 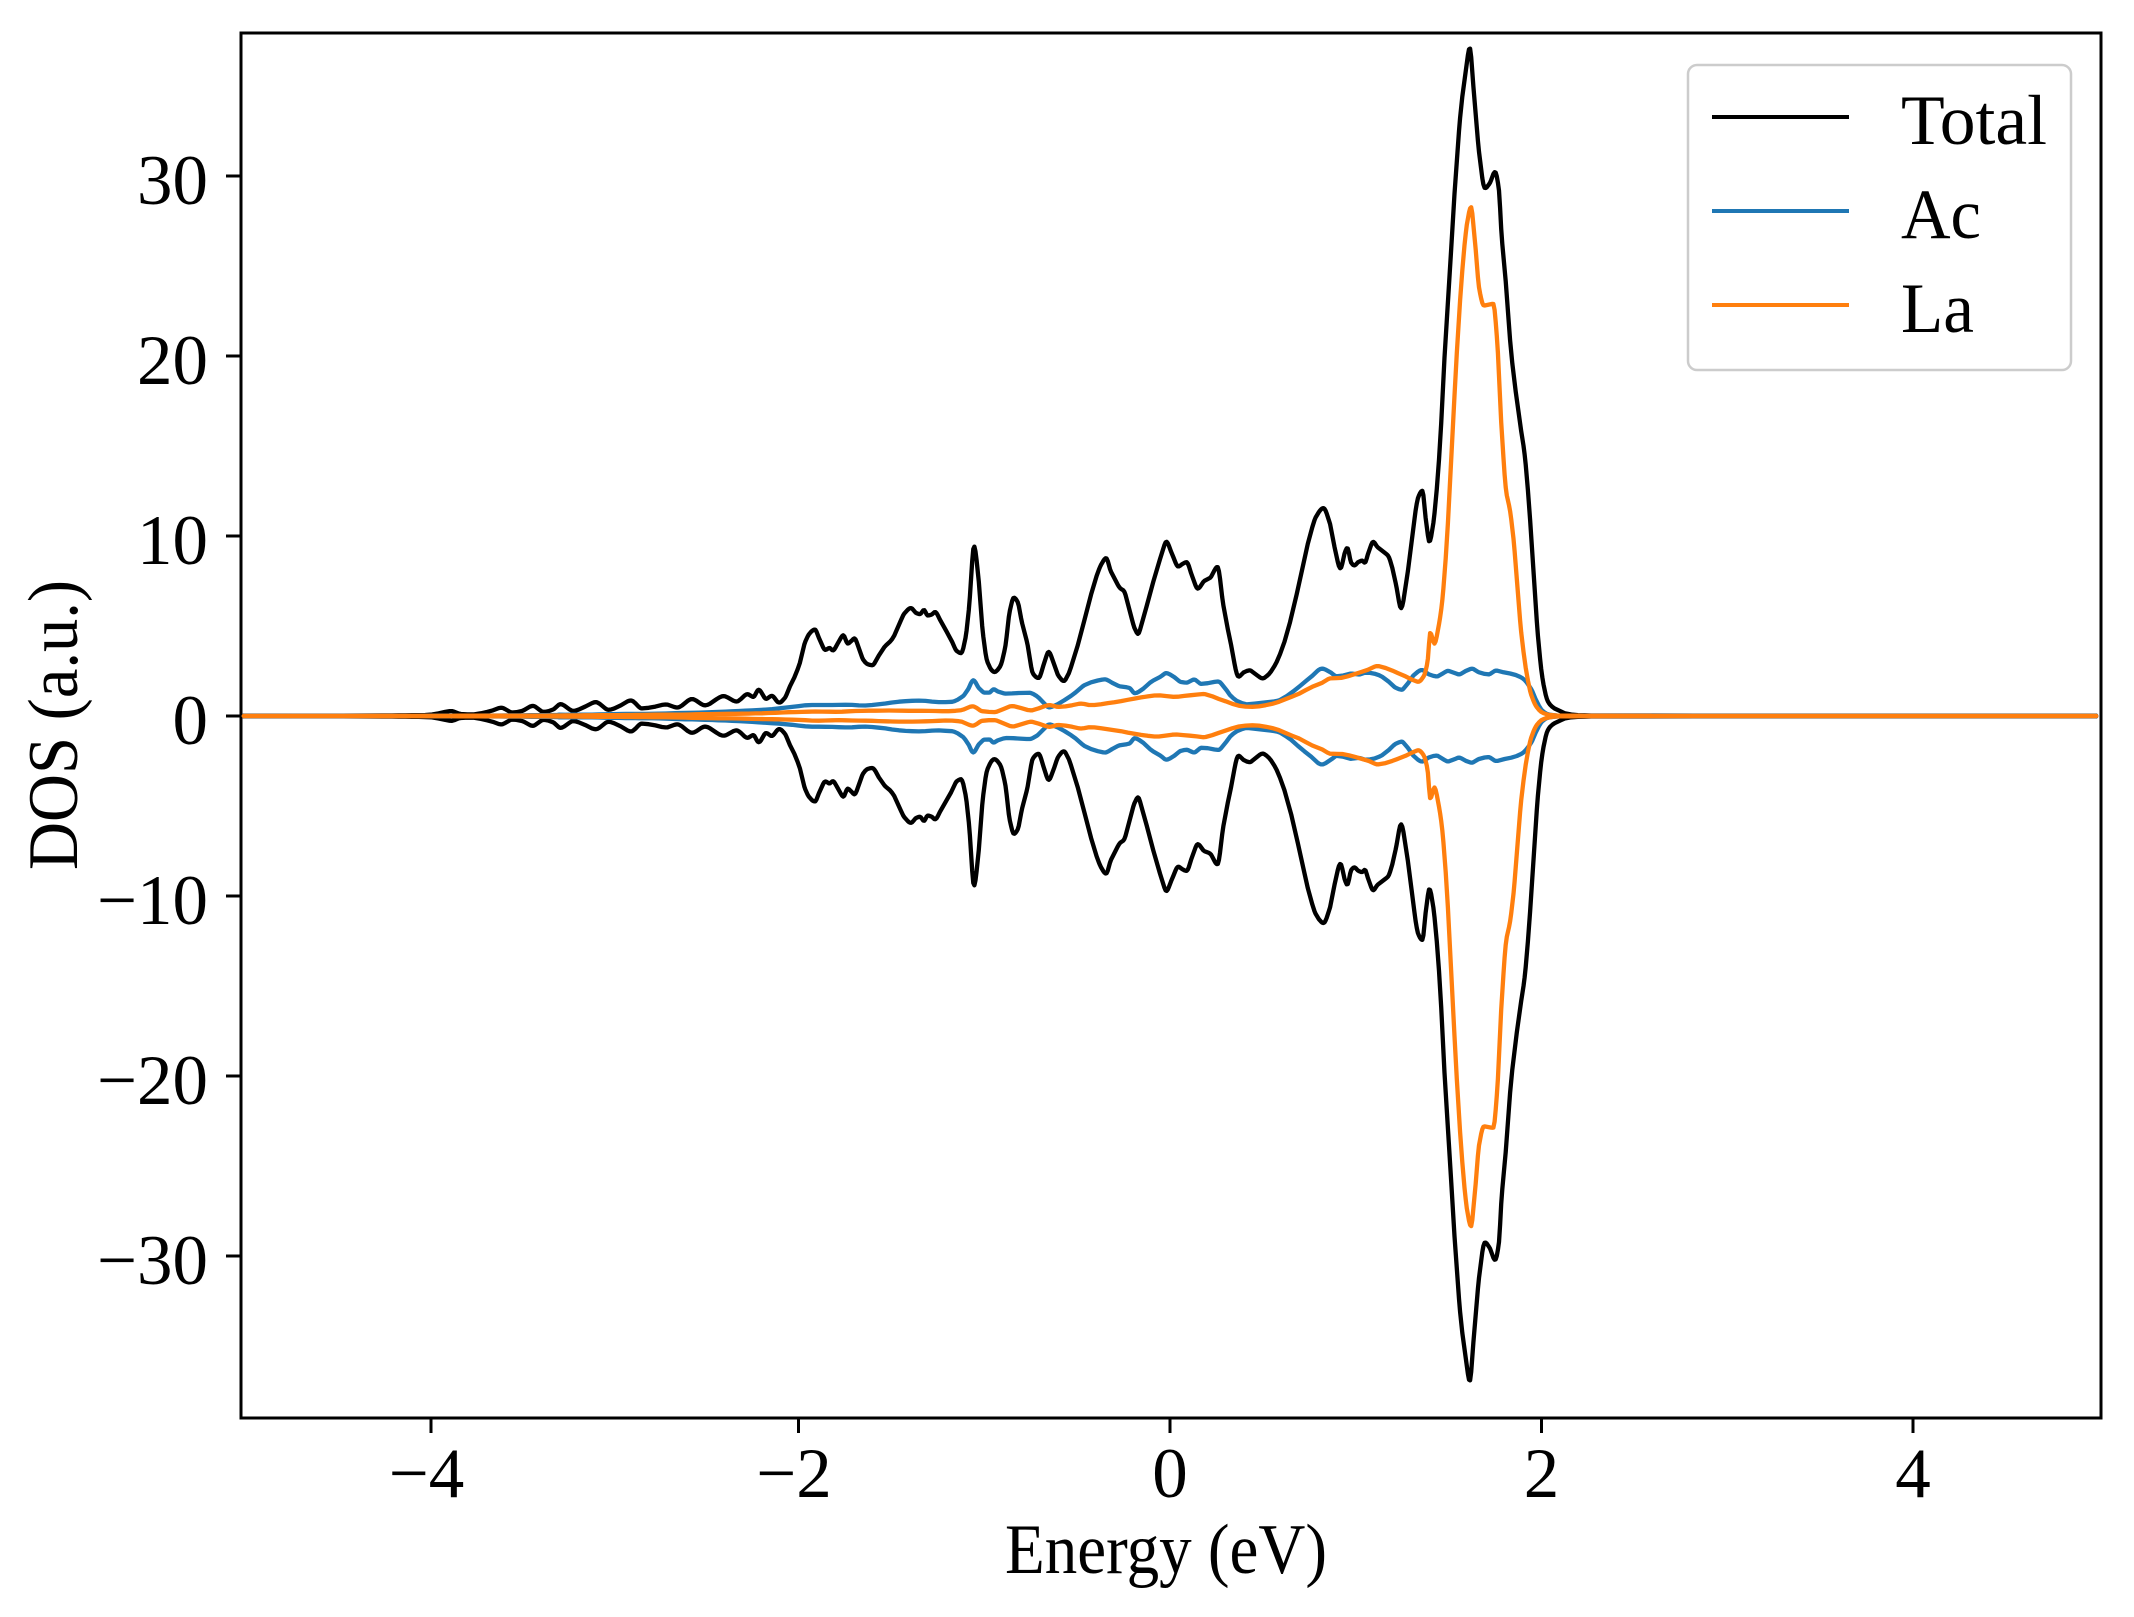 What do you see at coordinates (1166, 1550) in the screenshot?
I see `svg-text: Energy (eV)` at bounding box center [1166, 1550].